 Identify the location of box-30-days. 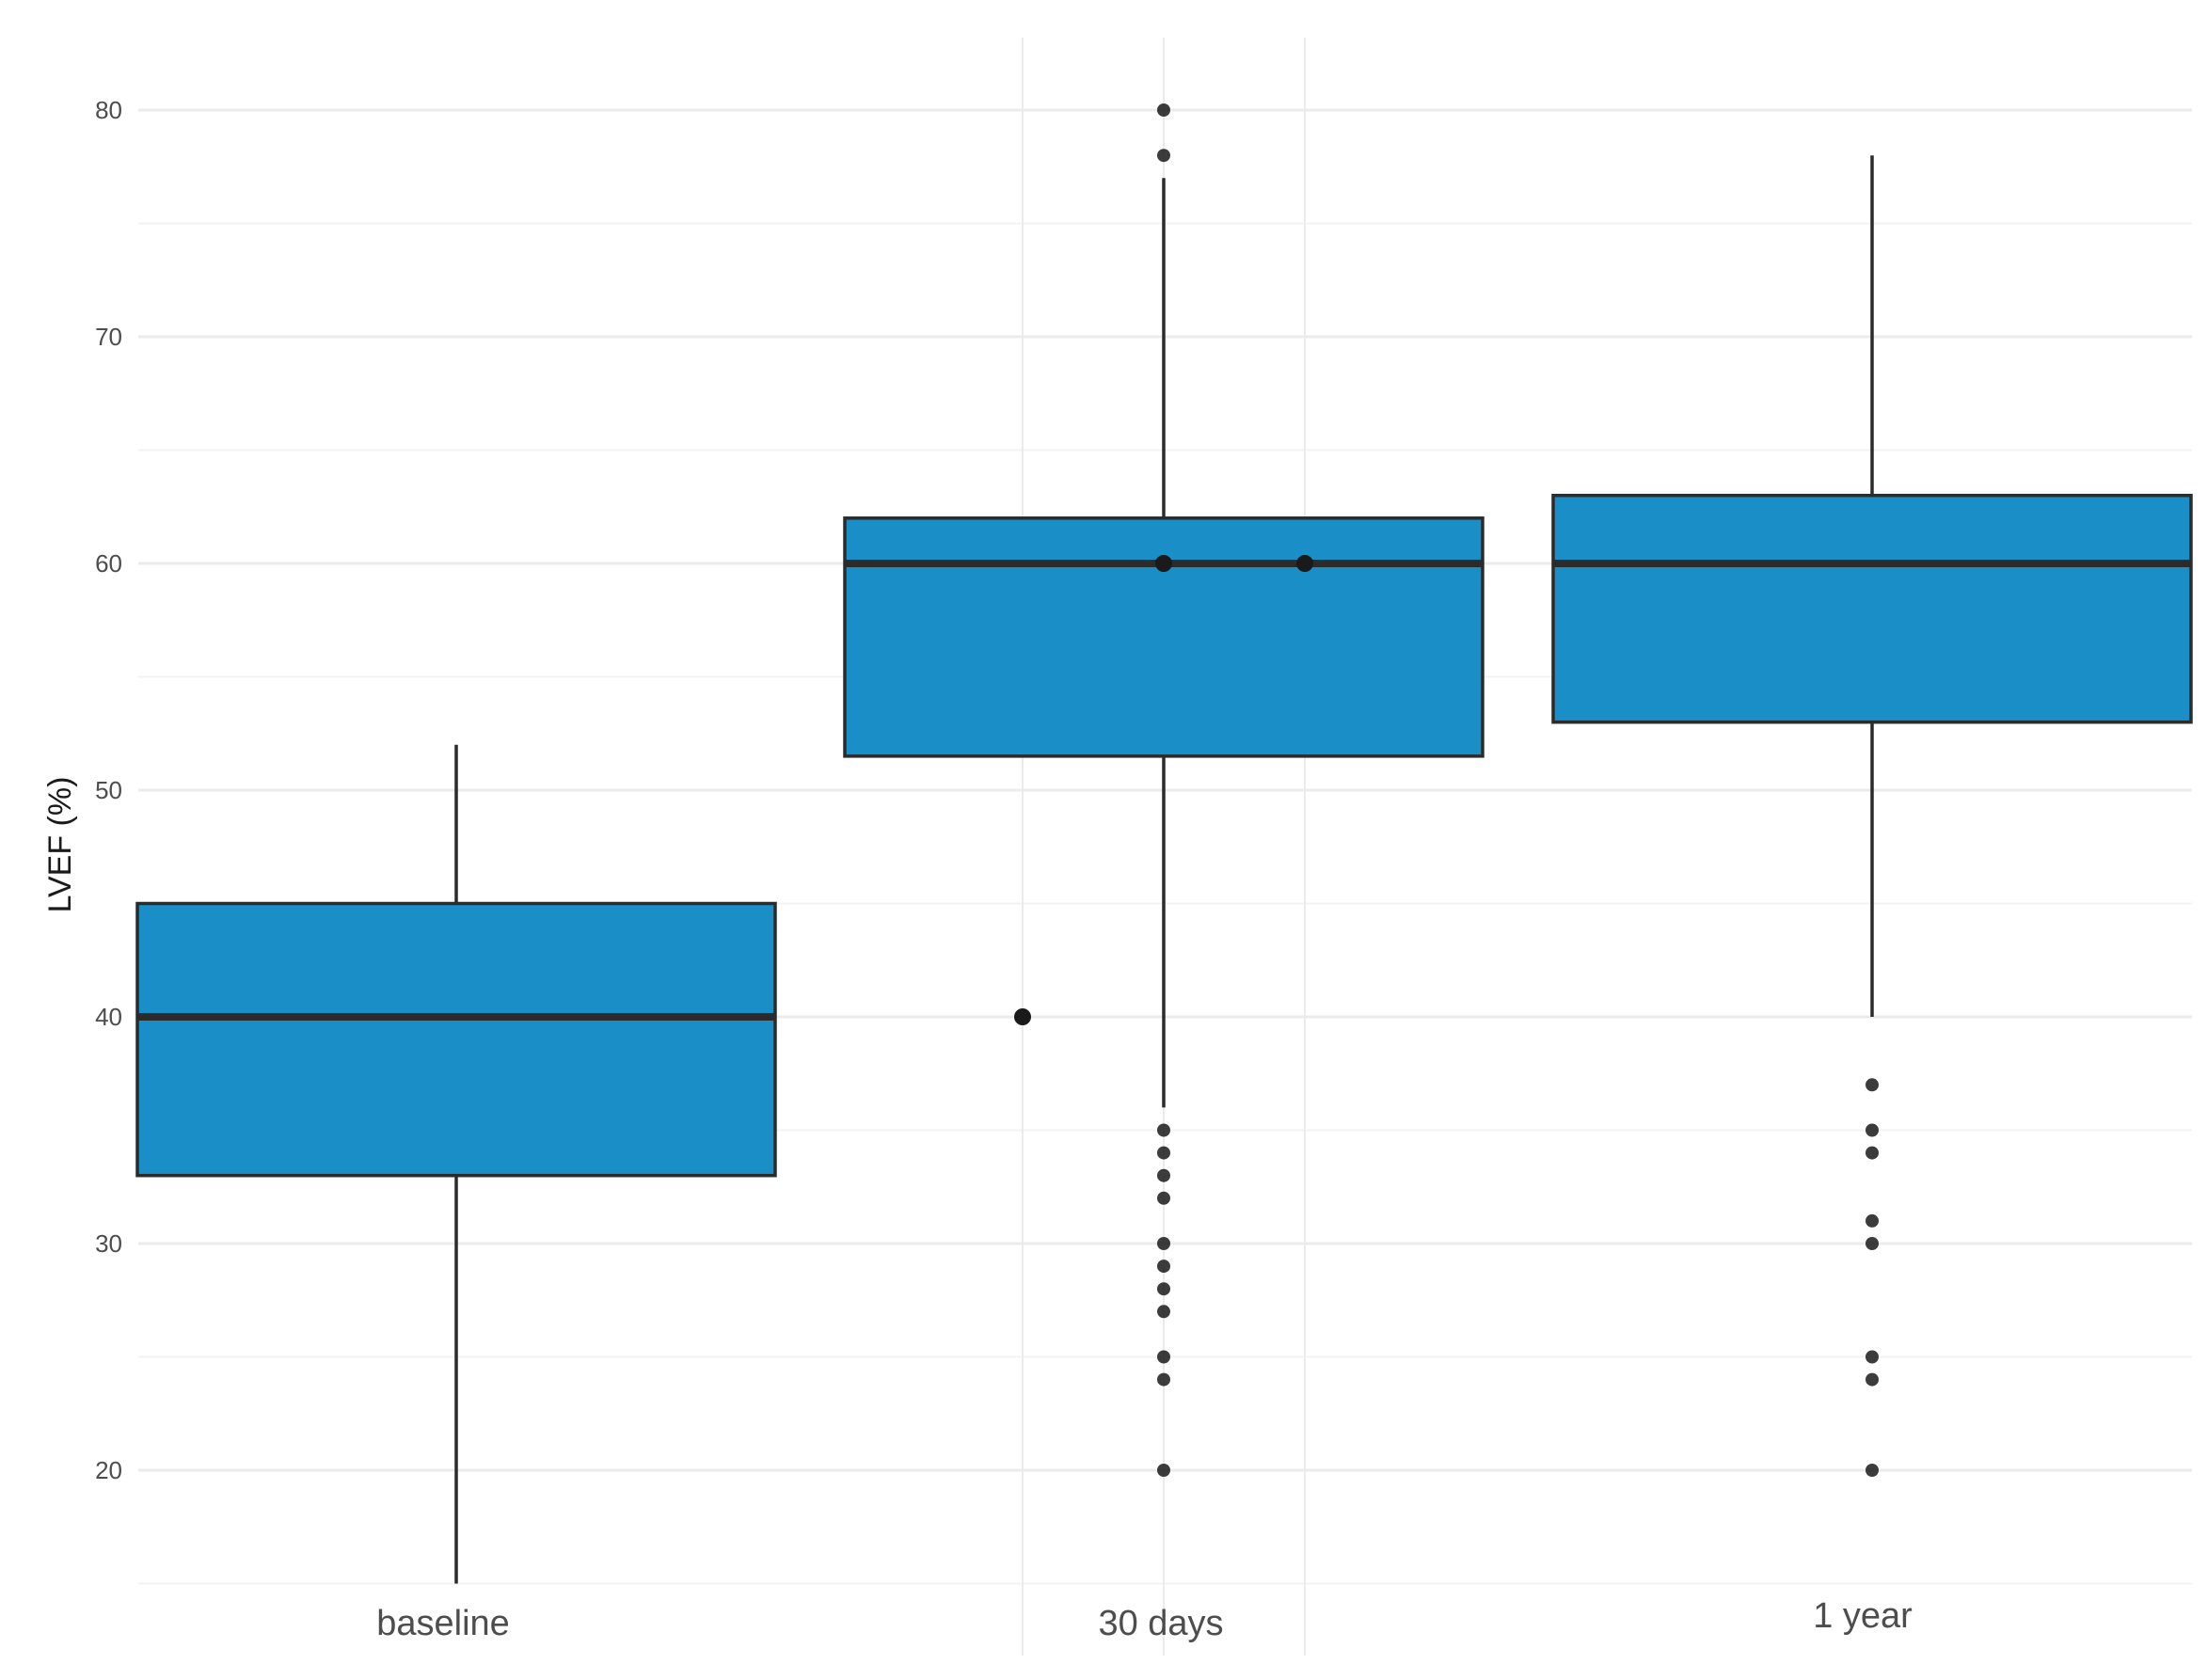
(1164, 637).